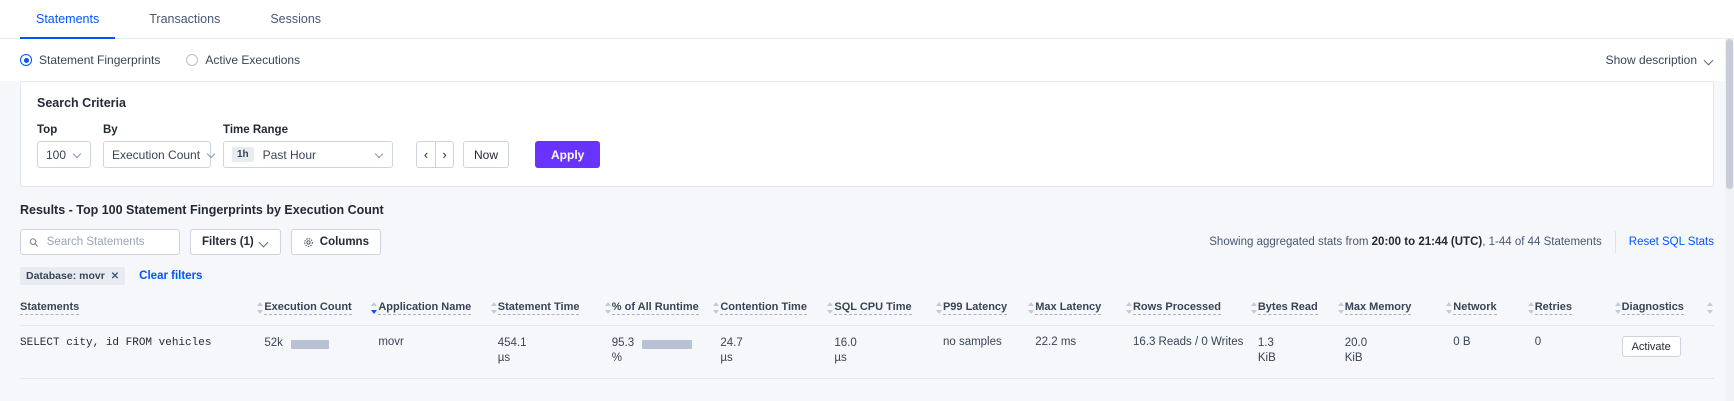  What do you see at coordinates (142, 313) in the screenshot?
I see `column-header-statements: Statements` at bounding box center [142, 313].